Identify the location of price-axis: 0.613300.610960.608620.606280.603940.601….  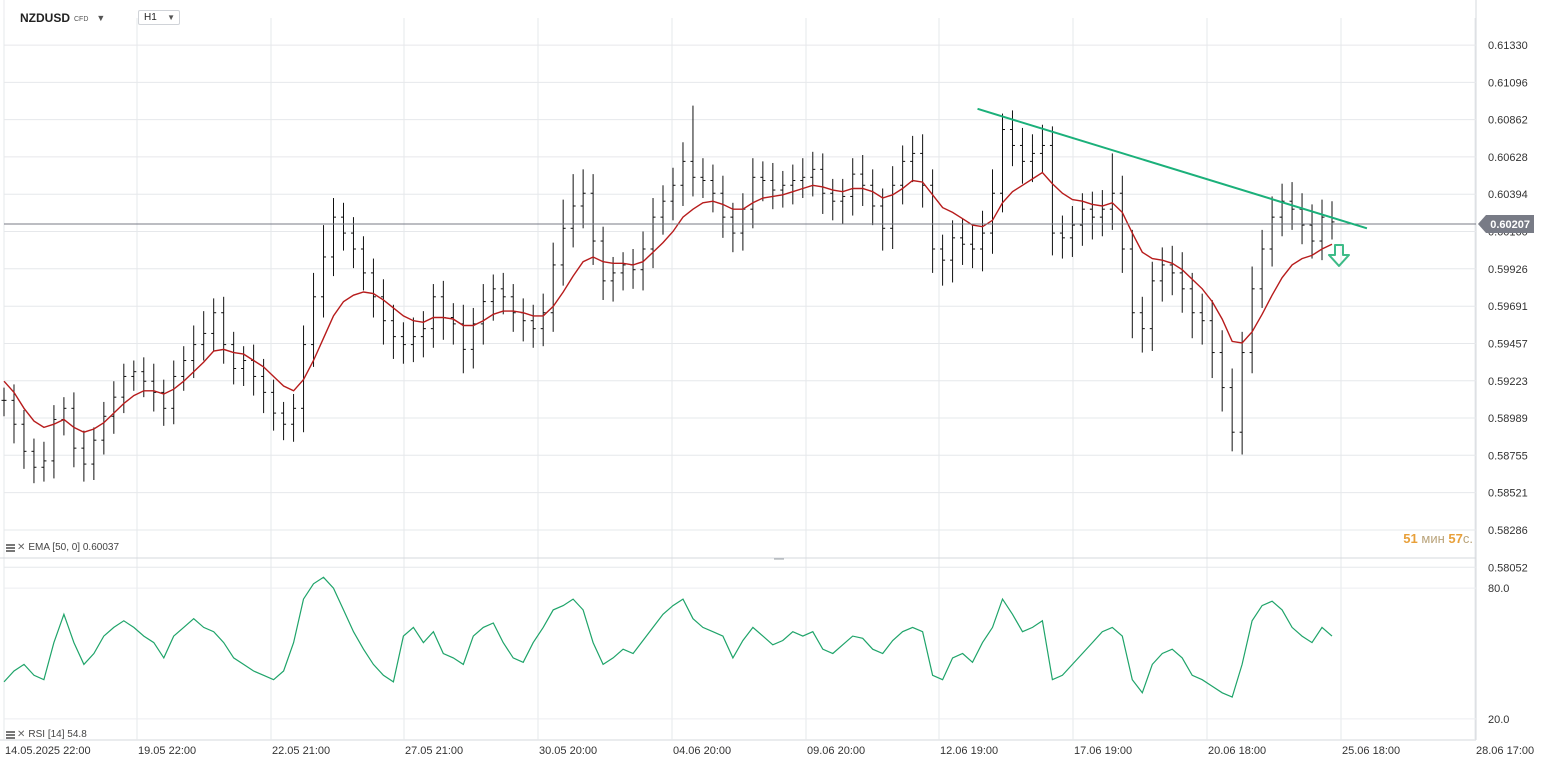
(1508, 307).